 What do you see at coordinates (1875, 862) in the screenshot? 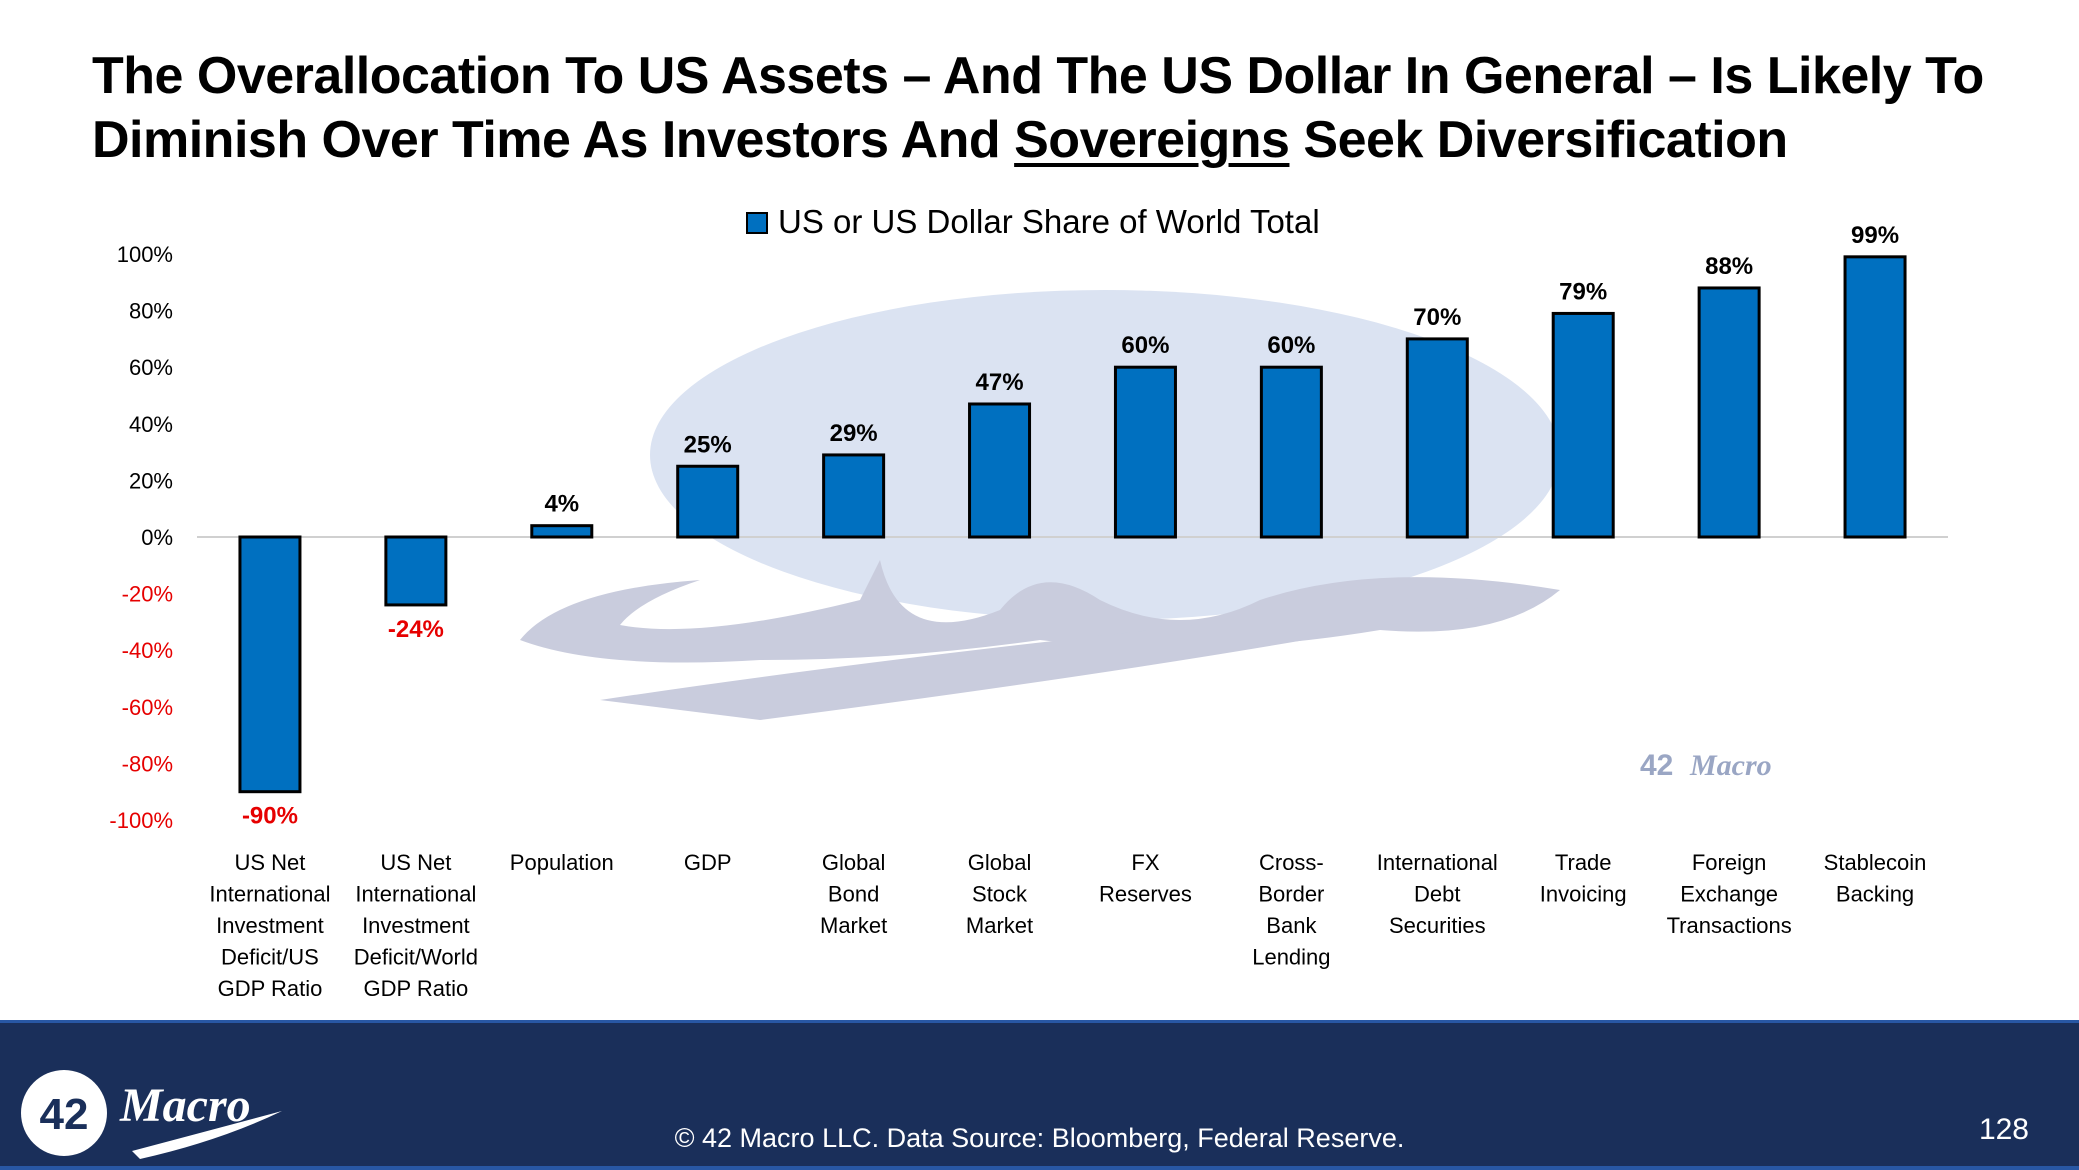
I see `x-tick-label: Stablecoin` at bounding box center [1875, 862].